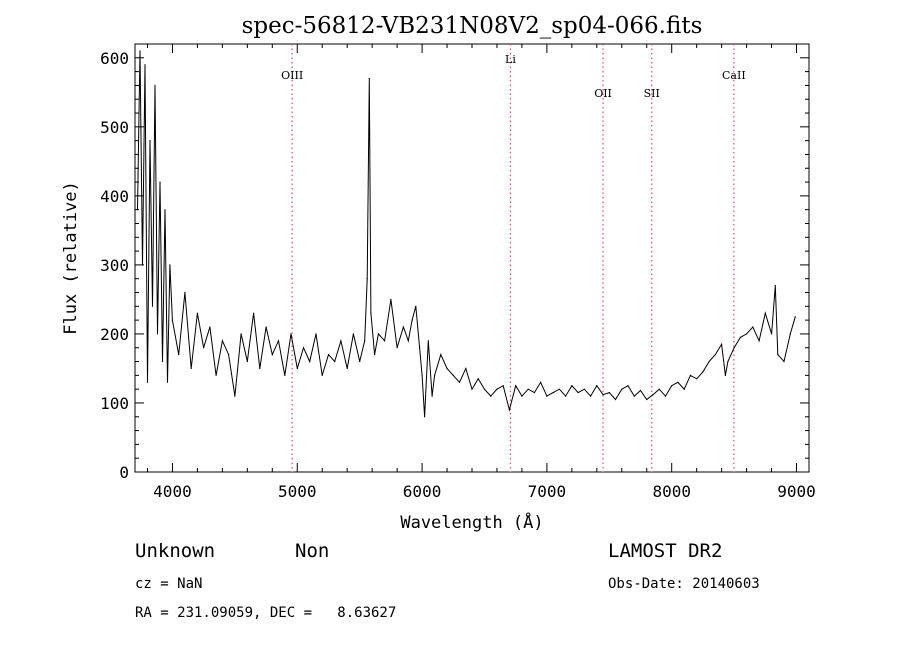  What do you see at coordinates (169, 584) in the screenshot?
I see `redshift-cz: cz = NaN` at bounding box center [169, 584].